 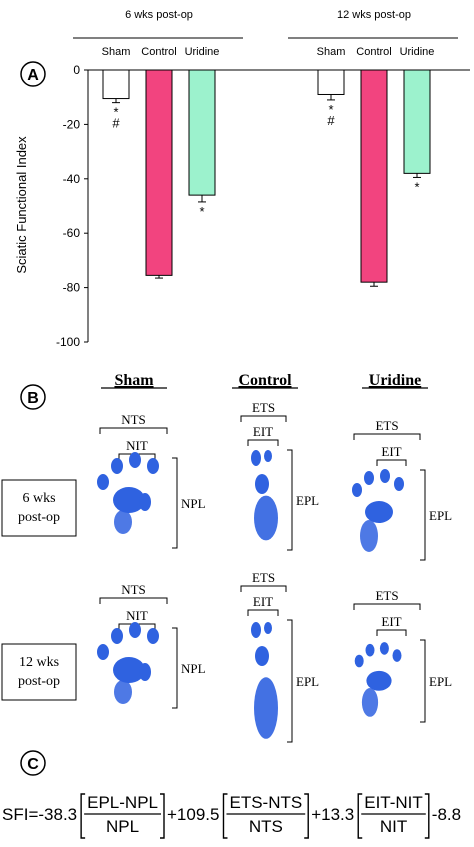 What do you see at coordinates (307, 500) in the screenshot?
I see `pl-control-label: EPL` at bounding box center [307, 500].